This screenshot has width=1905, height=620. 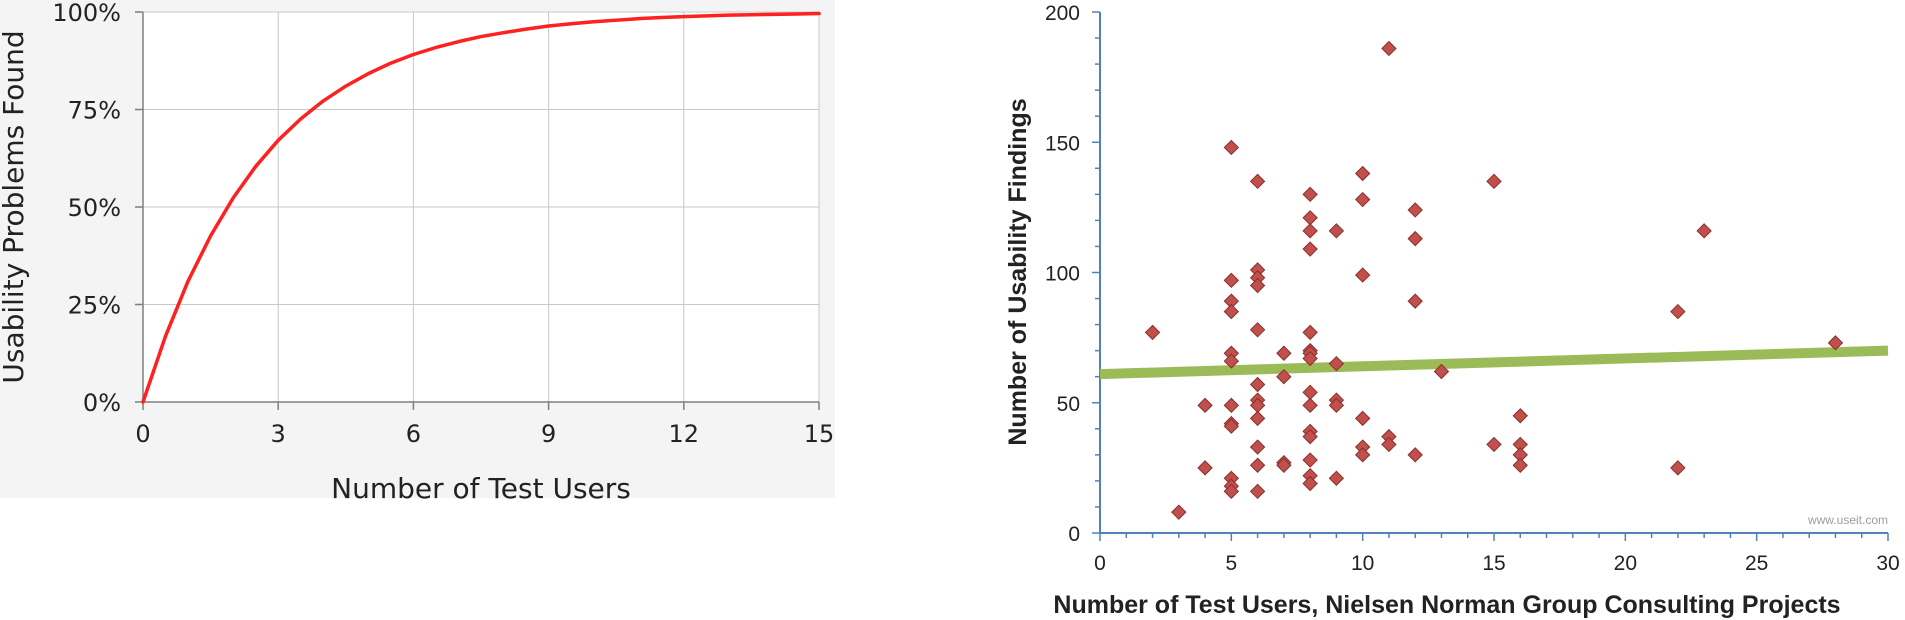 What do you see at coordinates (86, 13) in the screenshot?
I see `left-y-tick-label: 100%` at bounding box center [86, 13].